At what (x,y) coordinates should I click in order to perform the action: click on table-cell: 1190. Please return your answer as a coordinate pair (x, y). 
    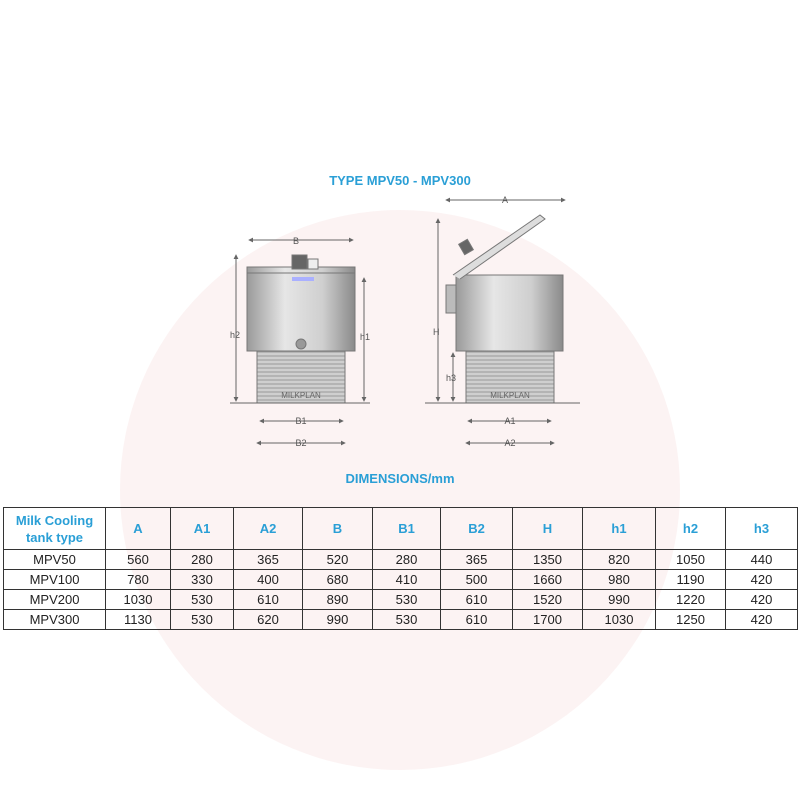
    Looking at the image, I should click on (690, 579).